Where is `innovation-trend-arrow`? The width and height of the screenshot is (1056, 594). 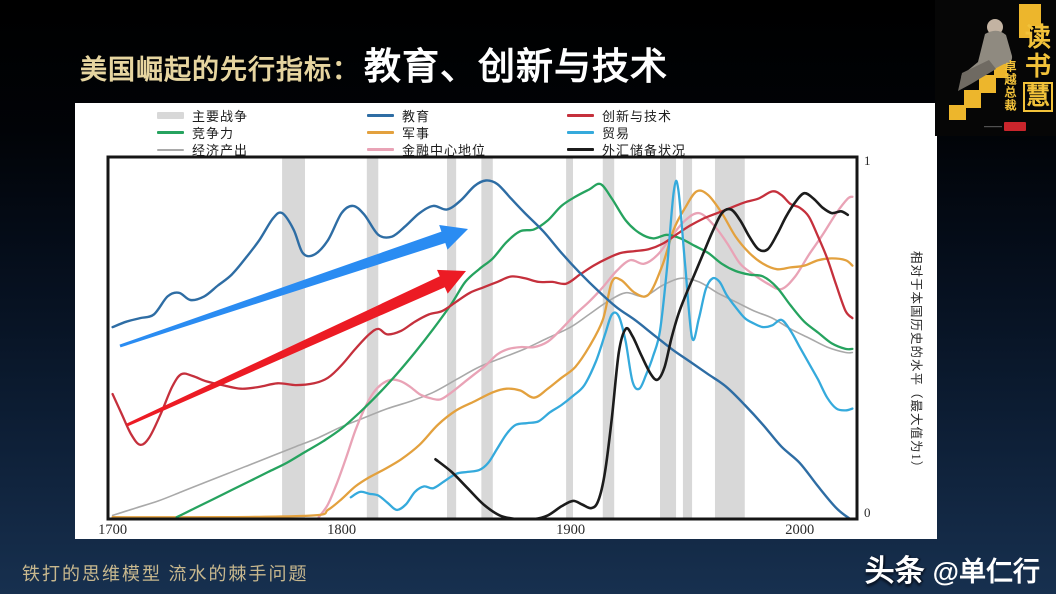 innovation-trend-arrow is located at coordinates (296, 348).